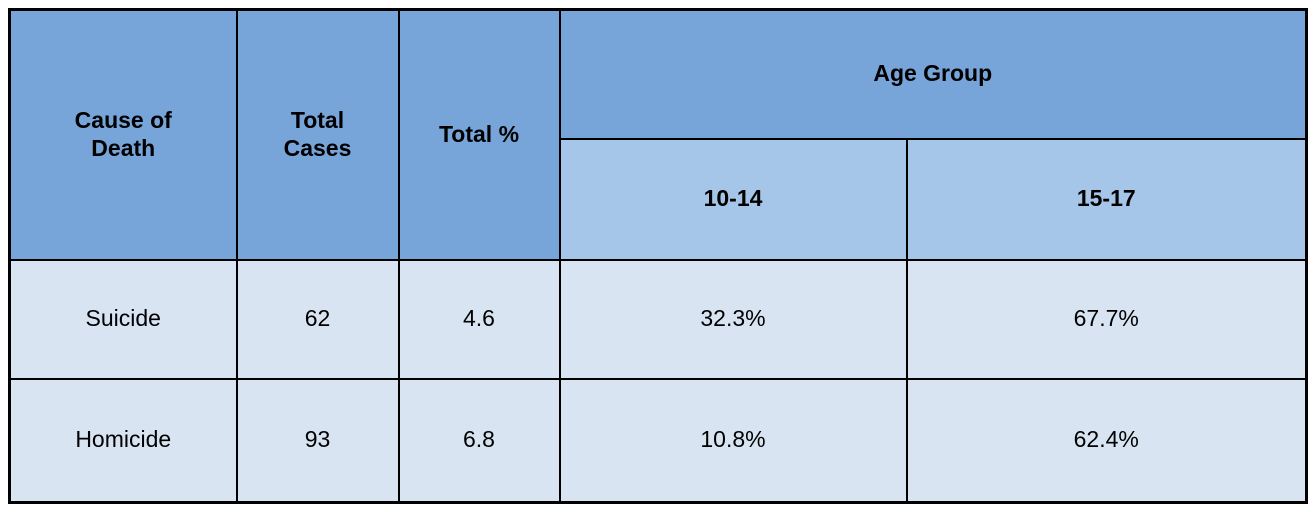 The width and height of the screenshot is (1316, 512). Describe the element at coordinates (1106, 319) in the screenshot. I see `cell-age-15-17: 67.7%` at that location.